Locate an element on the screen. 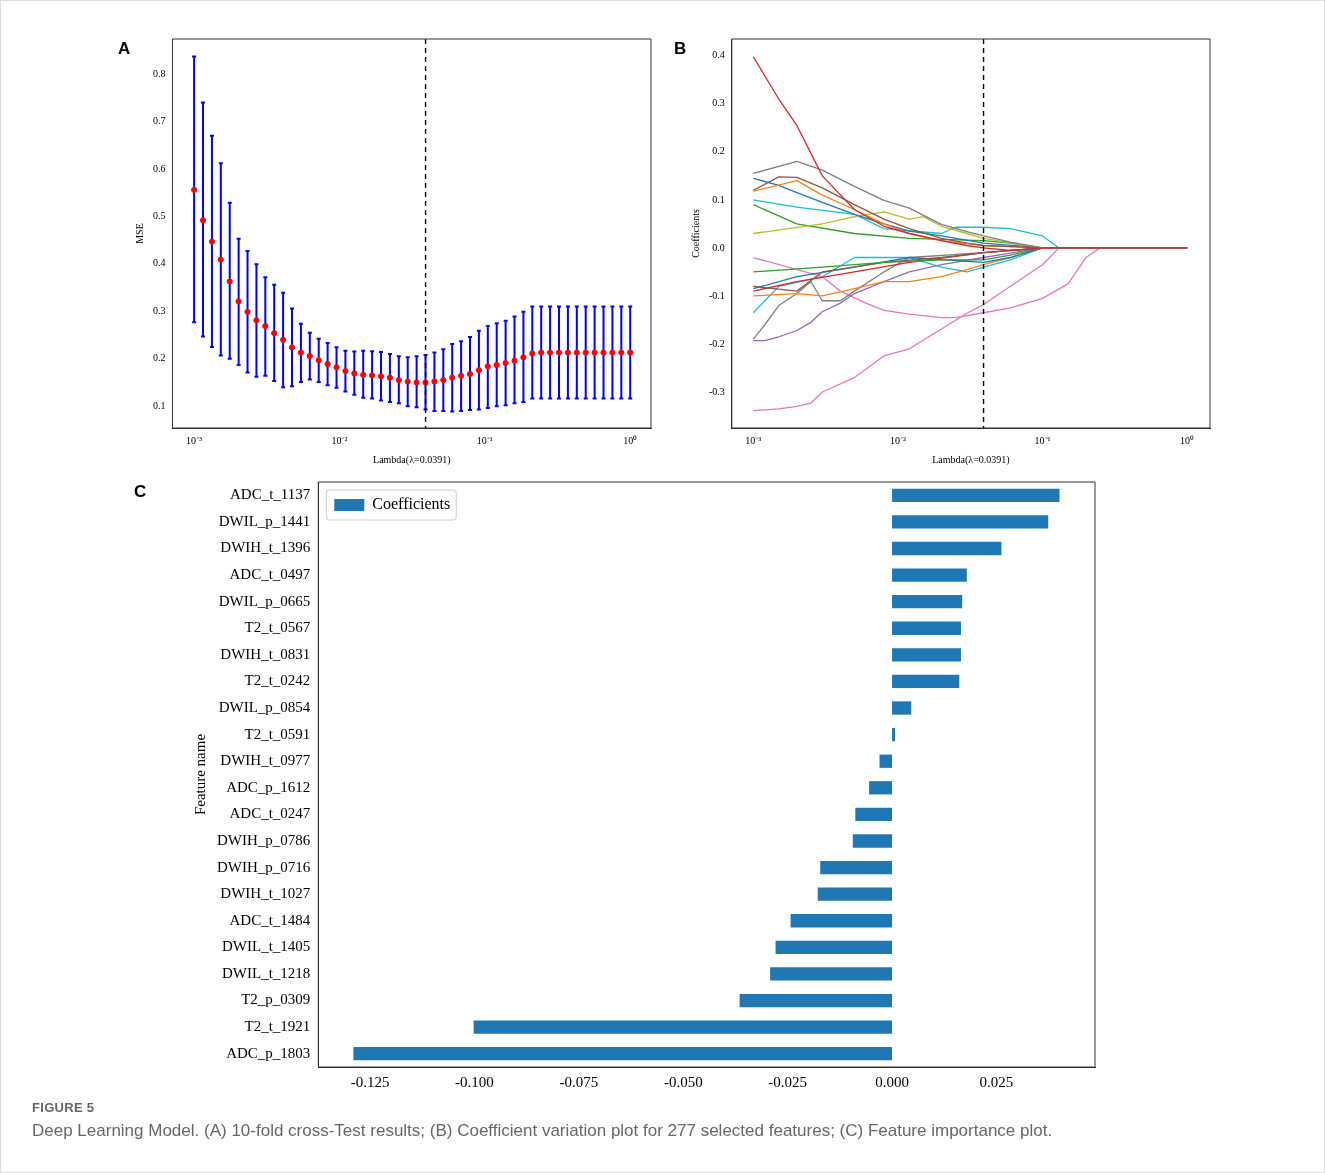 The width and height of the screenshot is (1325, 1173). y-tick-label: DWIL_p_0854 is located at coordinates (264, 706).